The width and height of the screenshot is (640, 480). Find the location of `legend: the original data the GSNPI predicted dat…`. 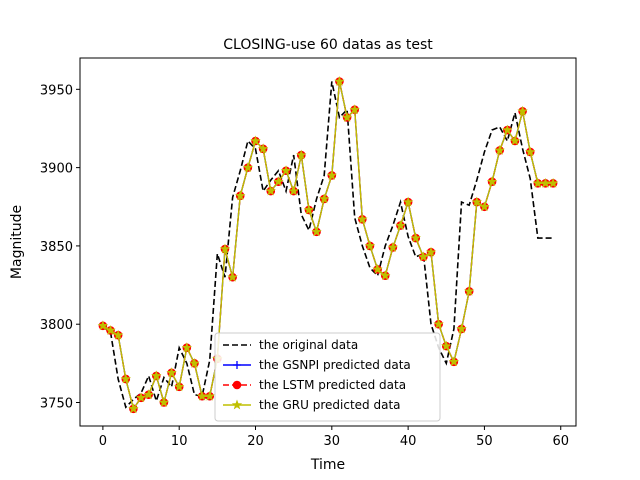

legend: the original data the GSNPI predicted dat… is located at coordinates (327, 377).